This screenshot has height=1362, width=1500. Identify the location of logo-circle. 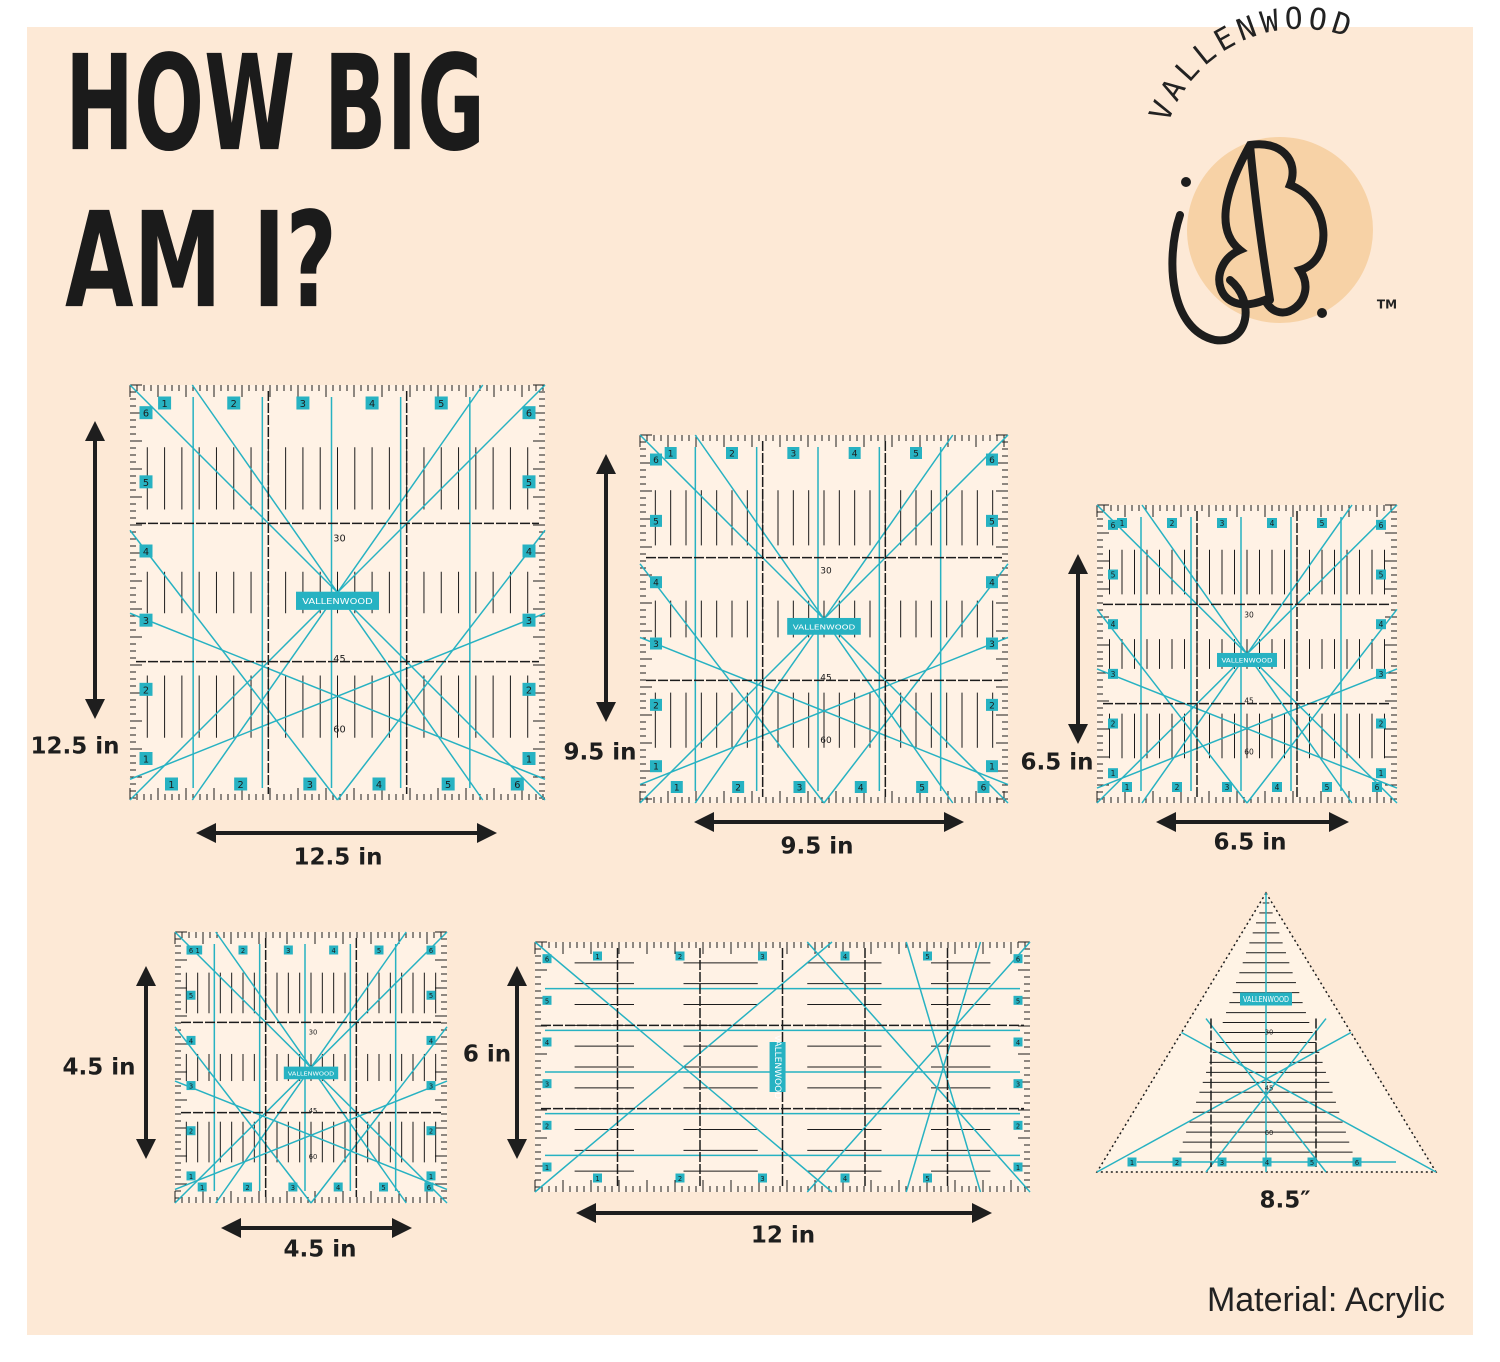
(1280, 230).